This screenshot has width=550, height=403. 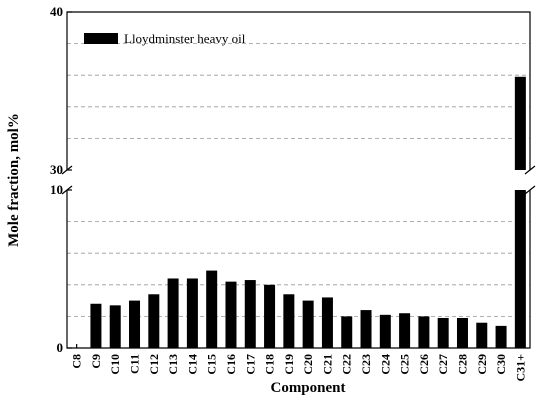 I want to click on x-tick-label: C24, so click(x=385, y=364).